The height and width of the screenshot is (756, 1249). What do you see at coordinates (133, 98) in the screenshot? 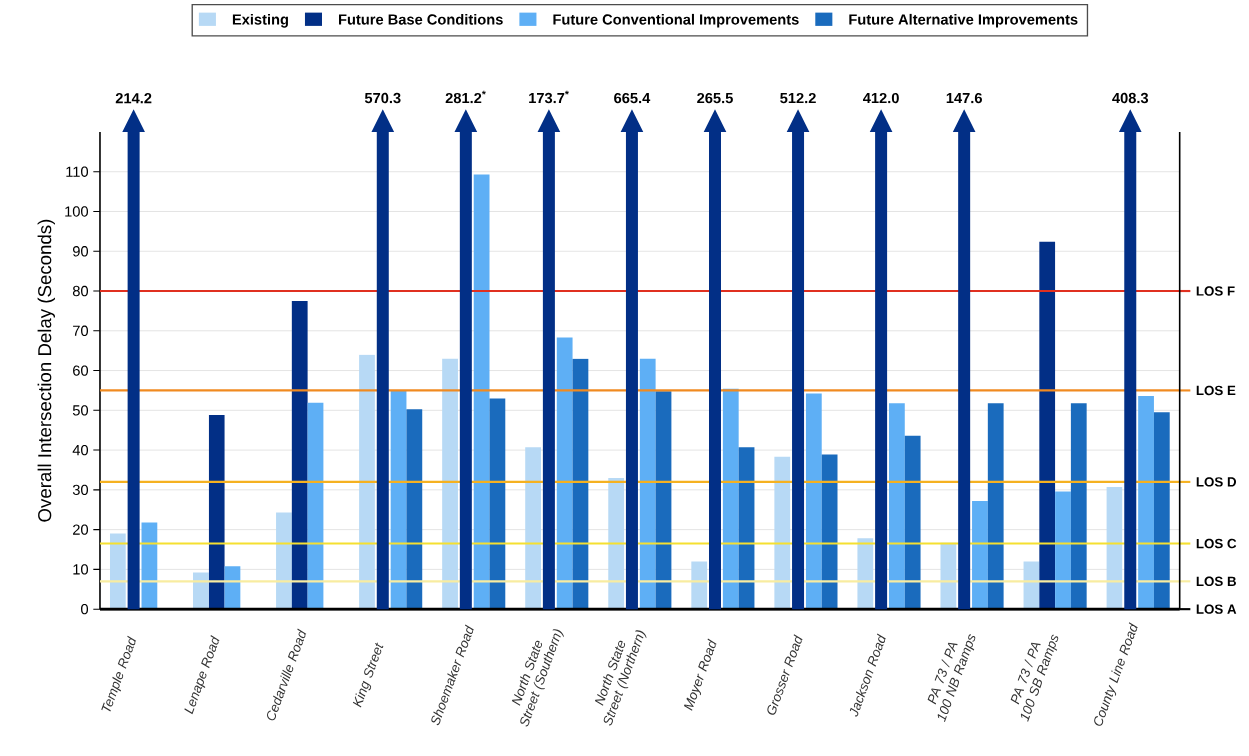
I see `text: 214.2` at bounding box center [133, 98].